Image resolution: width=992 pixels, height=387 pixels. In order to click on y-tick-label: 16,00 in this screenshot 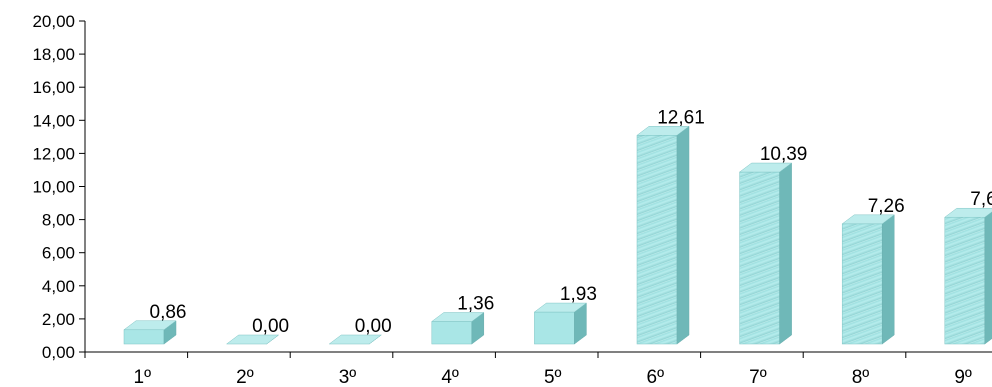, I will do `click(53, 87)`.